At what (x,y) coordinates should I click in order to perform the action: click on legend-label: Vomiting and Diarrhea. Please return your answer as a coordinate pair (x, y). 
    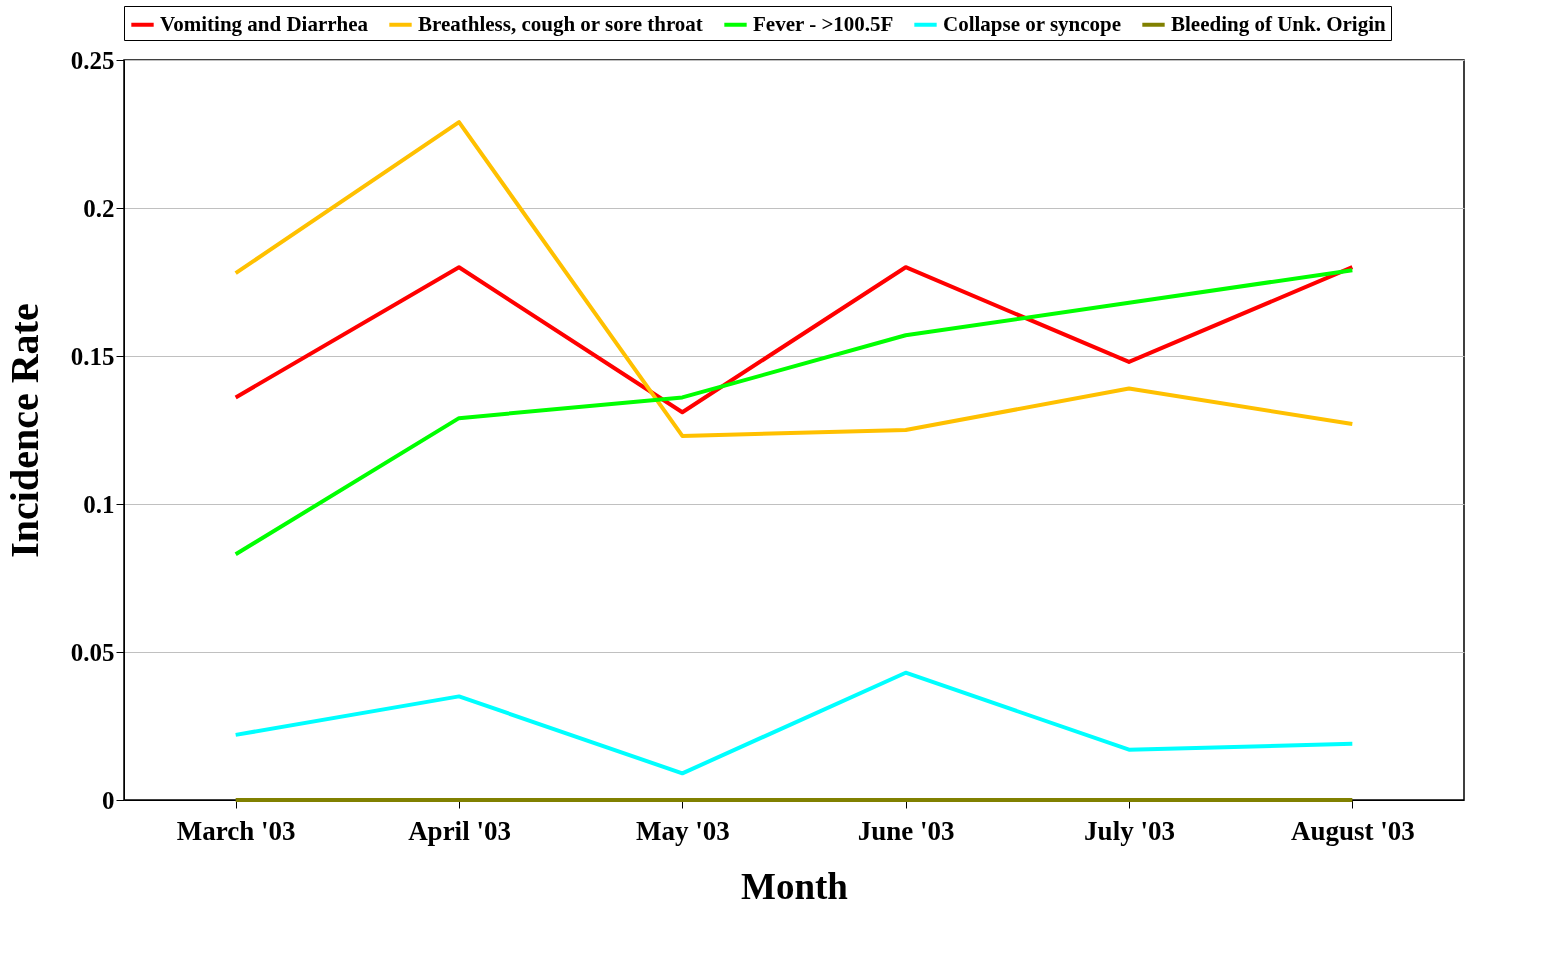
    Looking at the image, I should click on (264, 23).